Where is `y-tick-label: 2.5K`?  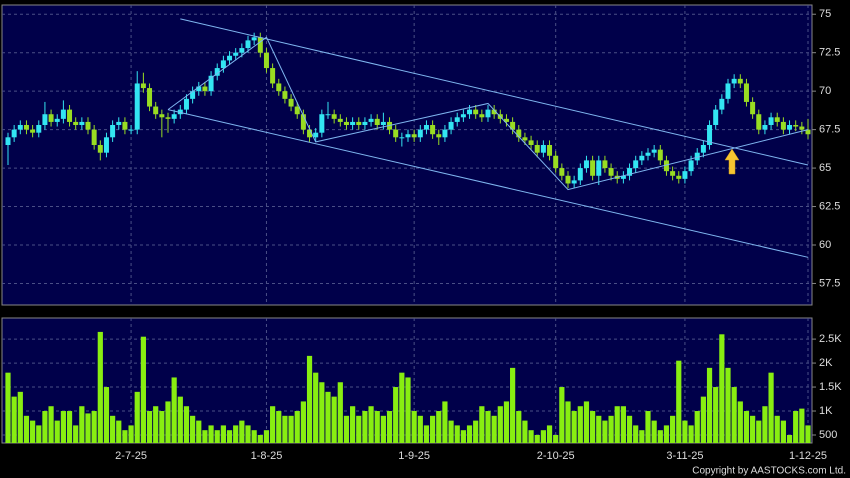 y-tick-label: 2.5K is located at coordinates (830, 339).